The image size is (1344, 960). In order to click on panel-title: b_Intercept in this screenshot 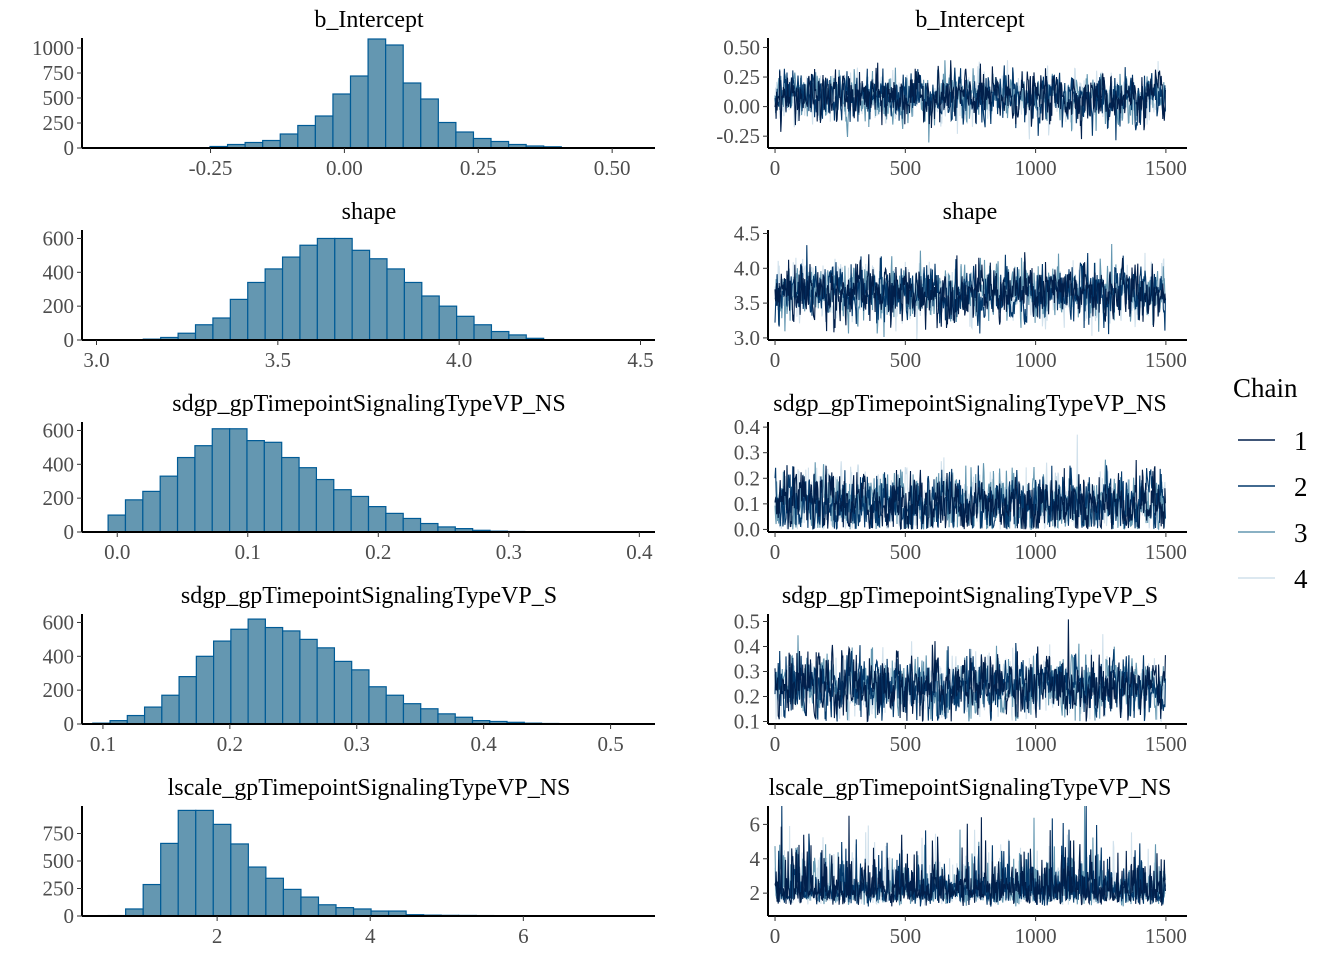, I will do `click(369, 20)`.